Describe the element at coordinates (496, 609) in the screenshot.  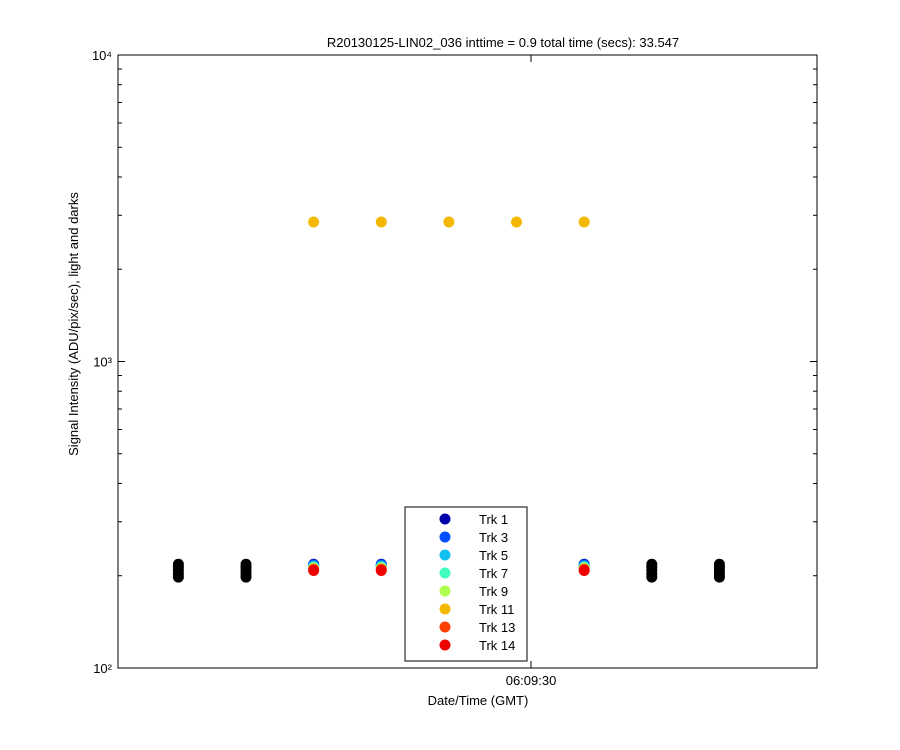
I see `legend-label: Trk 11` at that location.